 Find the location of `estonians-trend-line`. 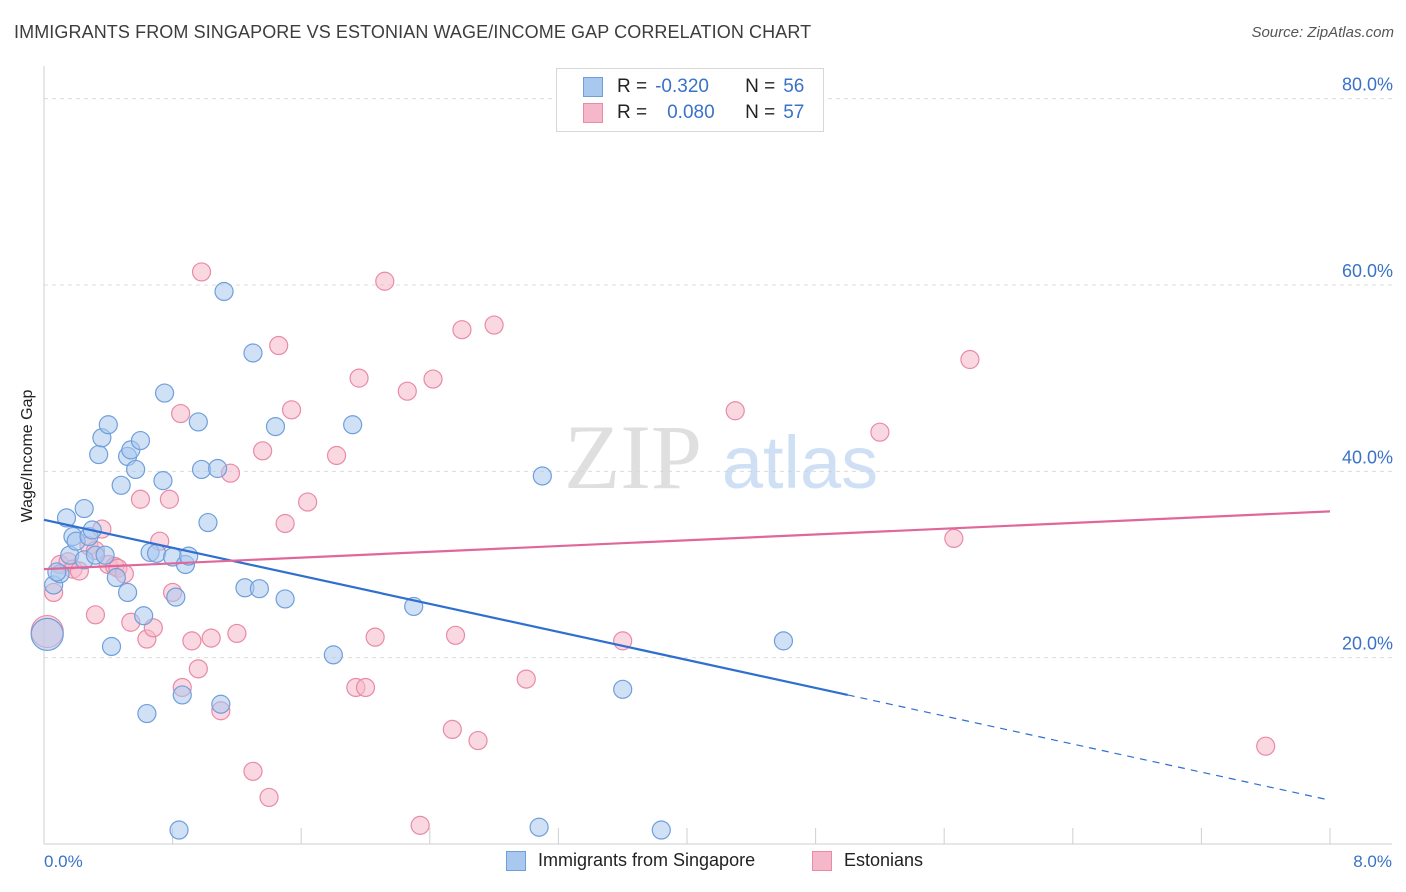

estonians-trend-line is located at coordinates (687, 540).